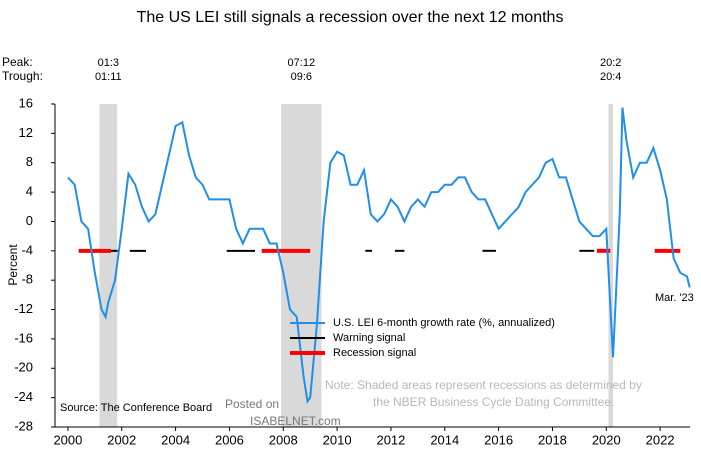 The width and height of the screenshot is (701, 457). I want to click on y-tick-label: 8, so click(29, 161).